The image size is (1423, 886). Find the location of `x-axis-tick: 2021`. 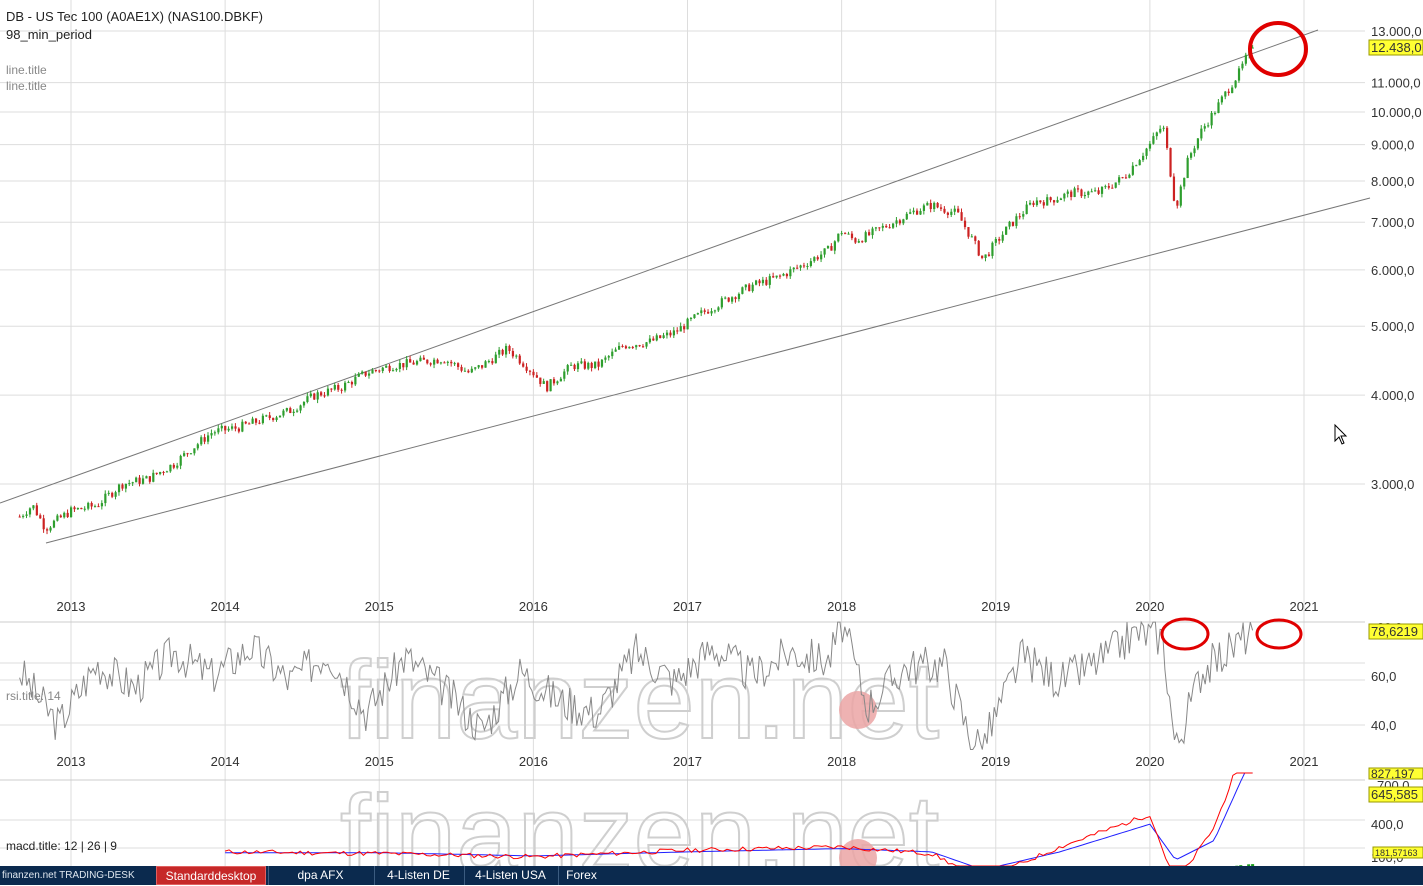

x-axis-tick: 2021 is located at coordinates (1304, 606).